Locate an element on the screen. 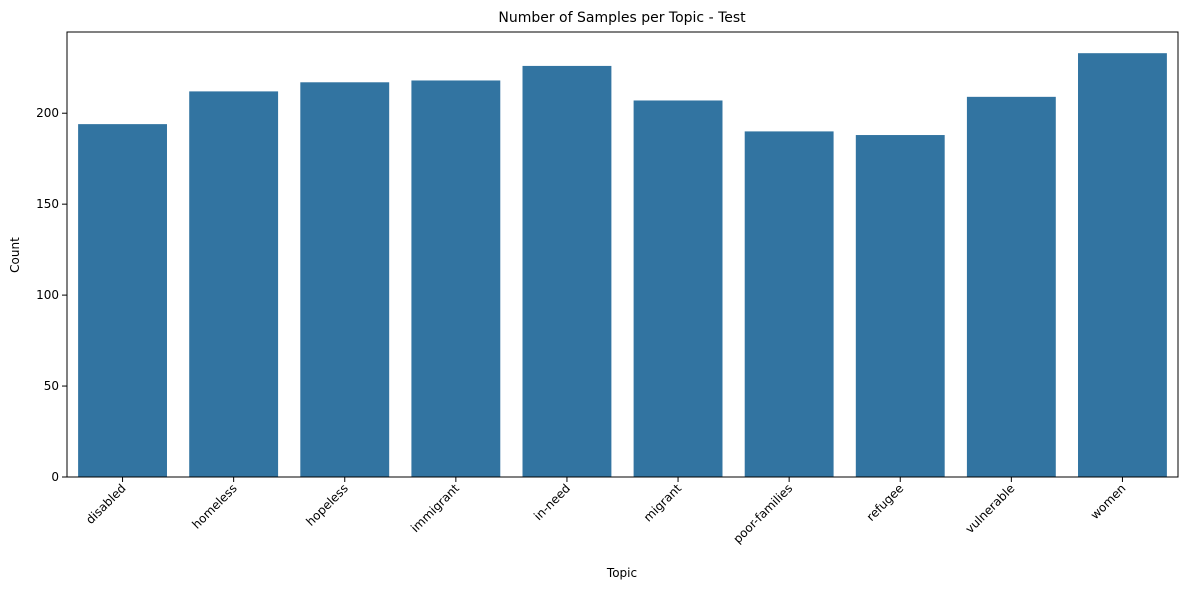 The image size is (1189, 594). bar-homeless is located at coordinates (234, 284).